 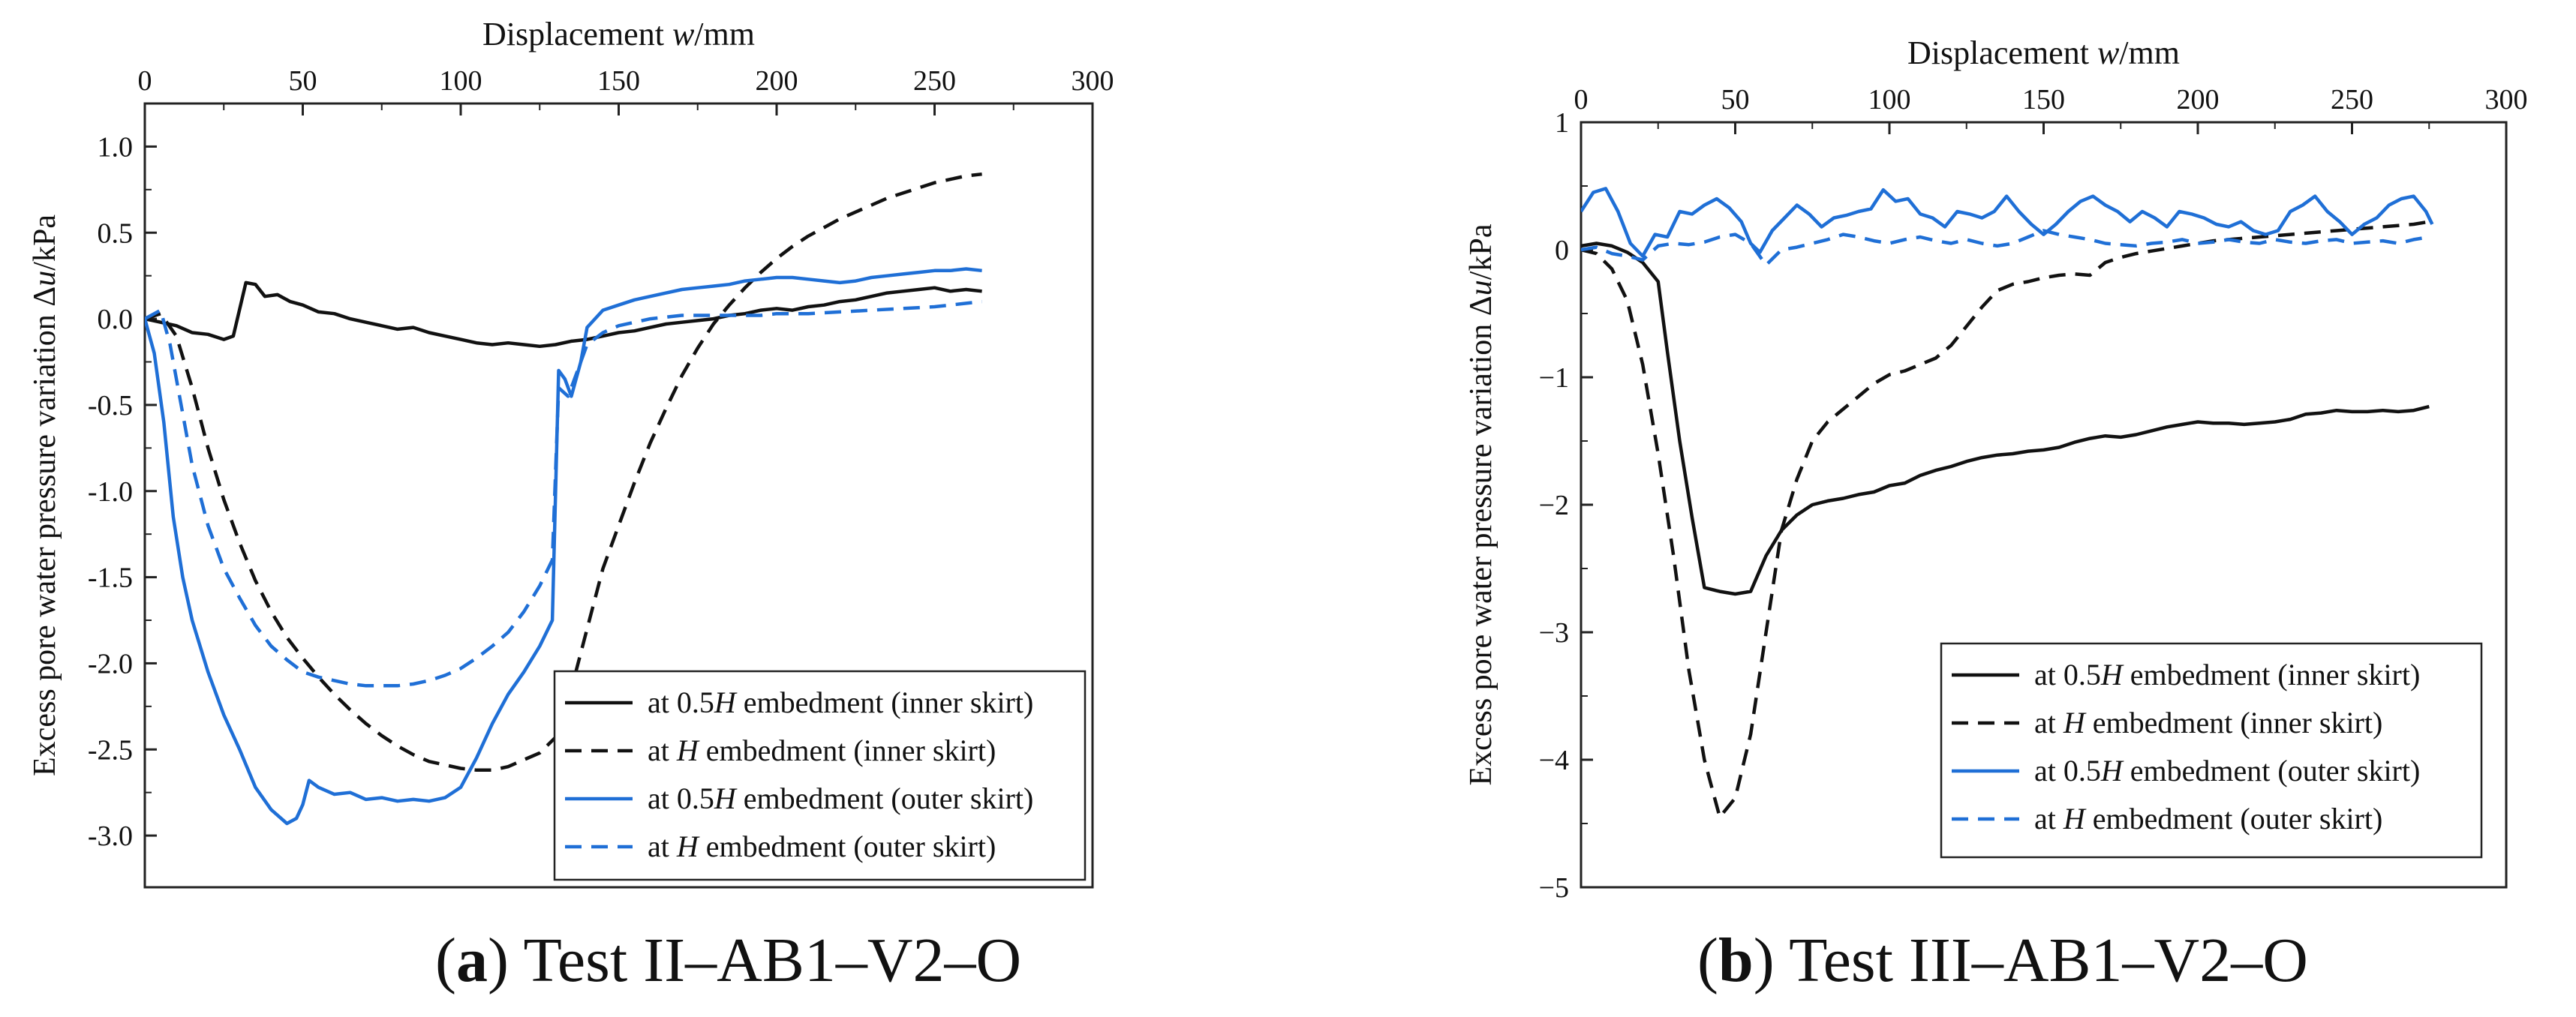 I want to click on caption-b: (b) Test III–AB1–V2–O, so click(x=2002, y=960).